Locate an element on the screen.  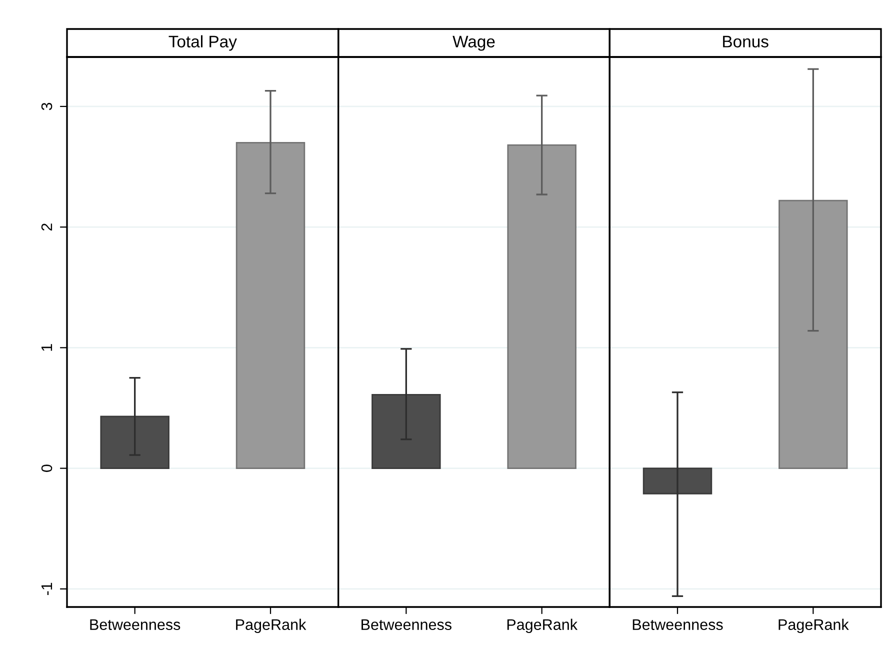
y-tick-label: 2 is located at coordinates (46, 227).